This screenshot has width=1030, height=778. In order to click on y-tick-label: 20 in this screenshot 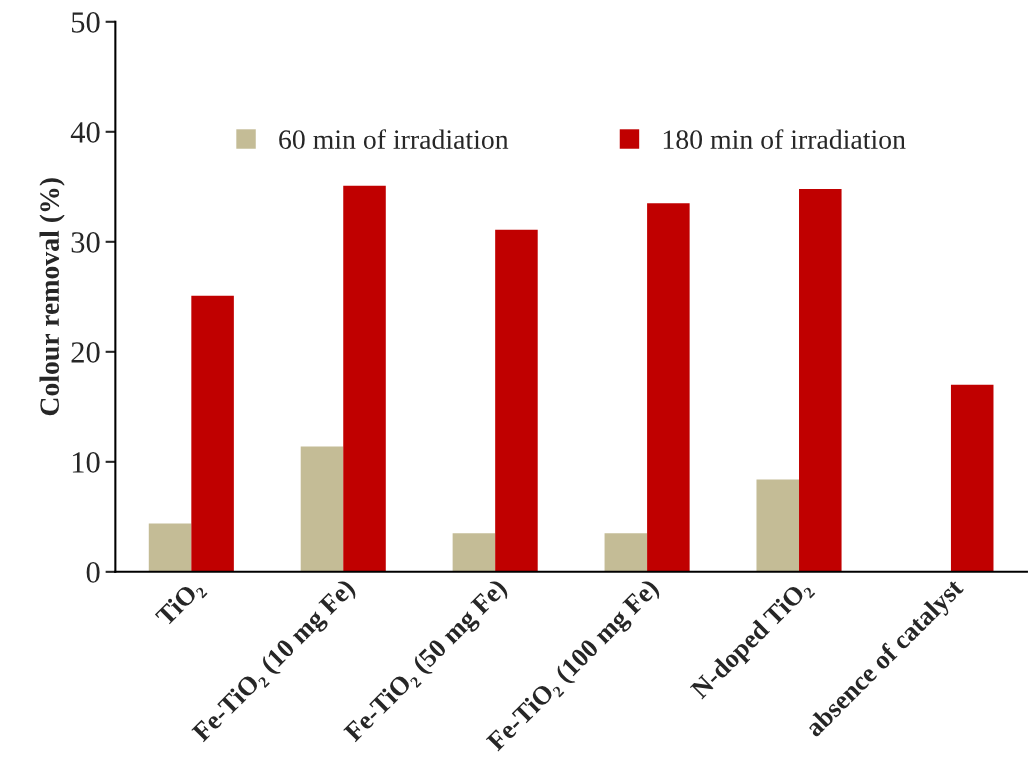, I will do `click(85, 352)`.